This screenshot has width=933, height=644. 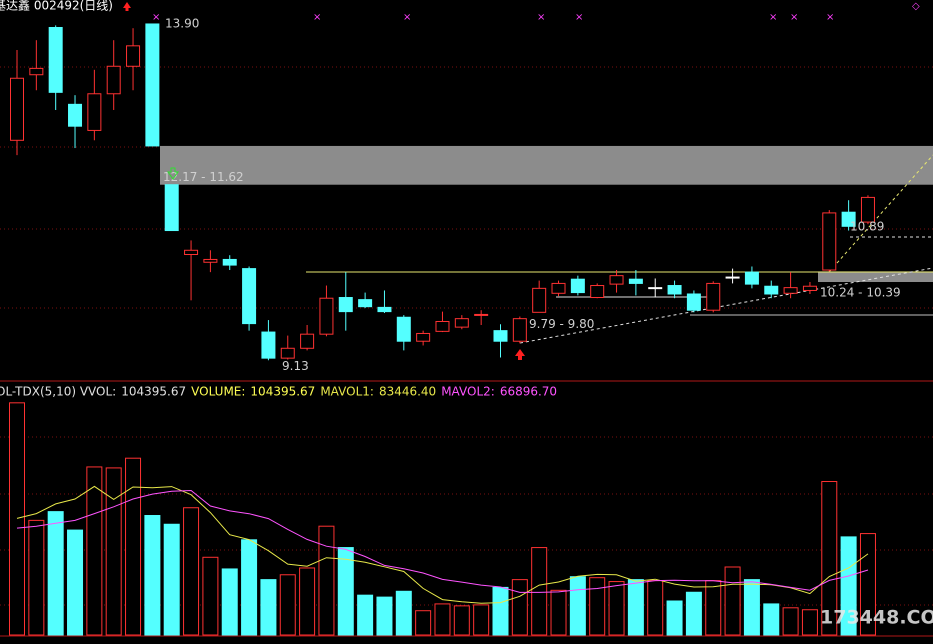 I want to click on price-label: 13.90, so click(x=182, y=23).